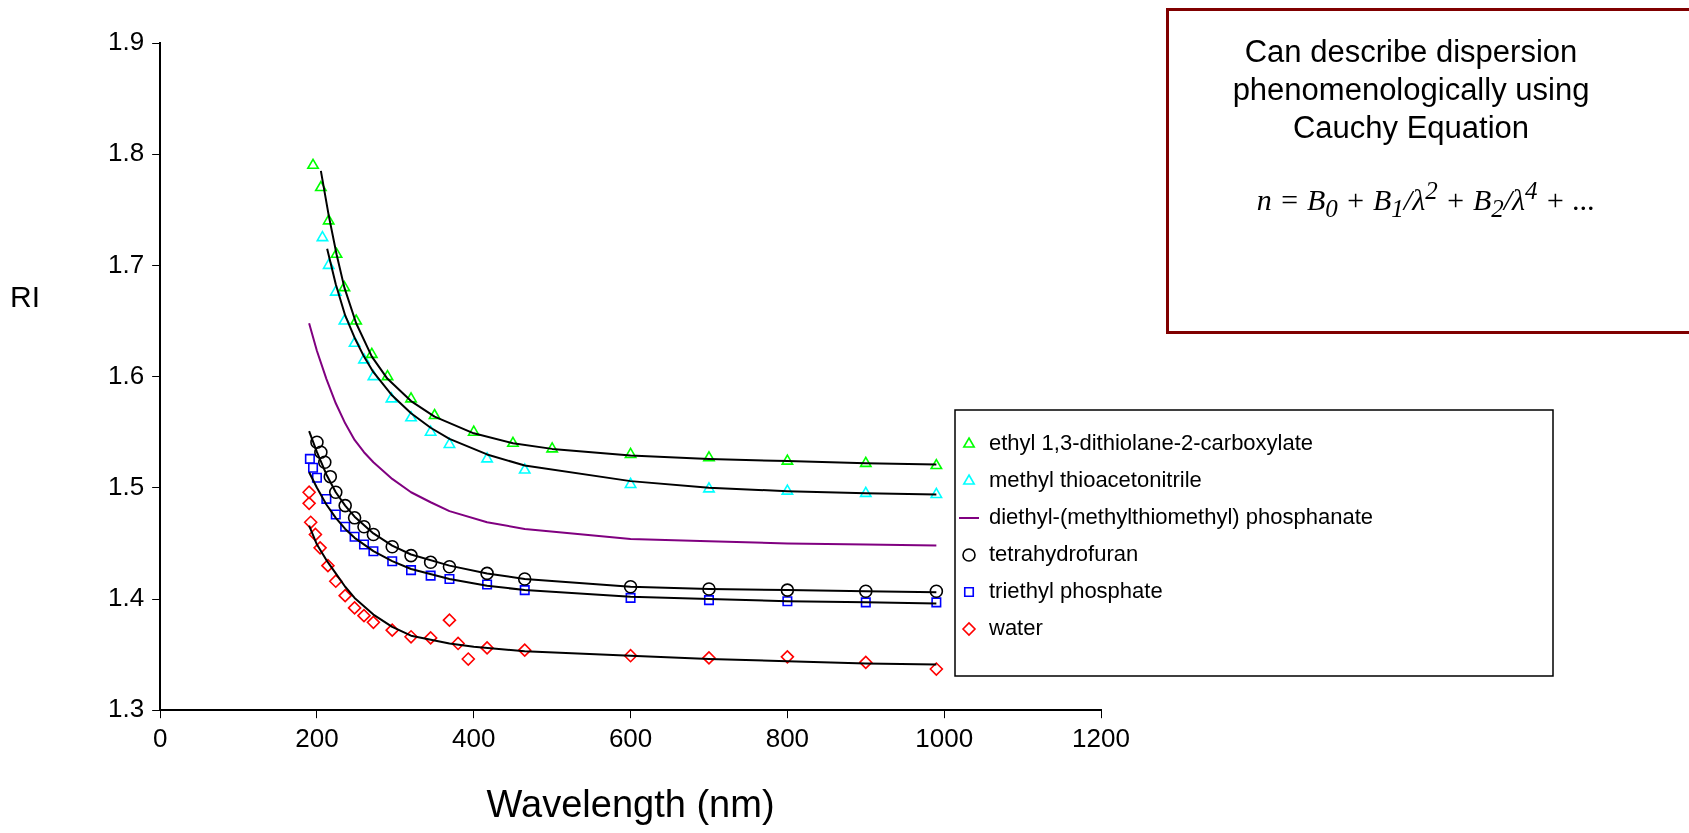 The image size is (1689, 833). What do you see at coordinates (1064, 554) in the screenshot?
I see `legend-label: tetrahydrofuran` at bounding box center [1064, 554].